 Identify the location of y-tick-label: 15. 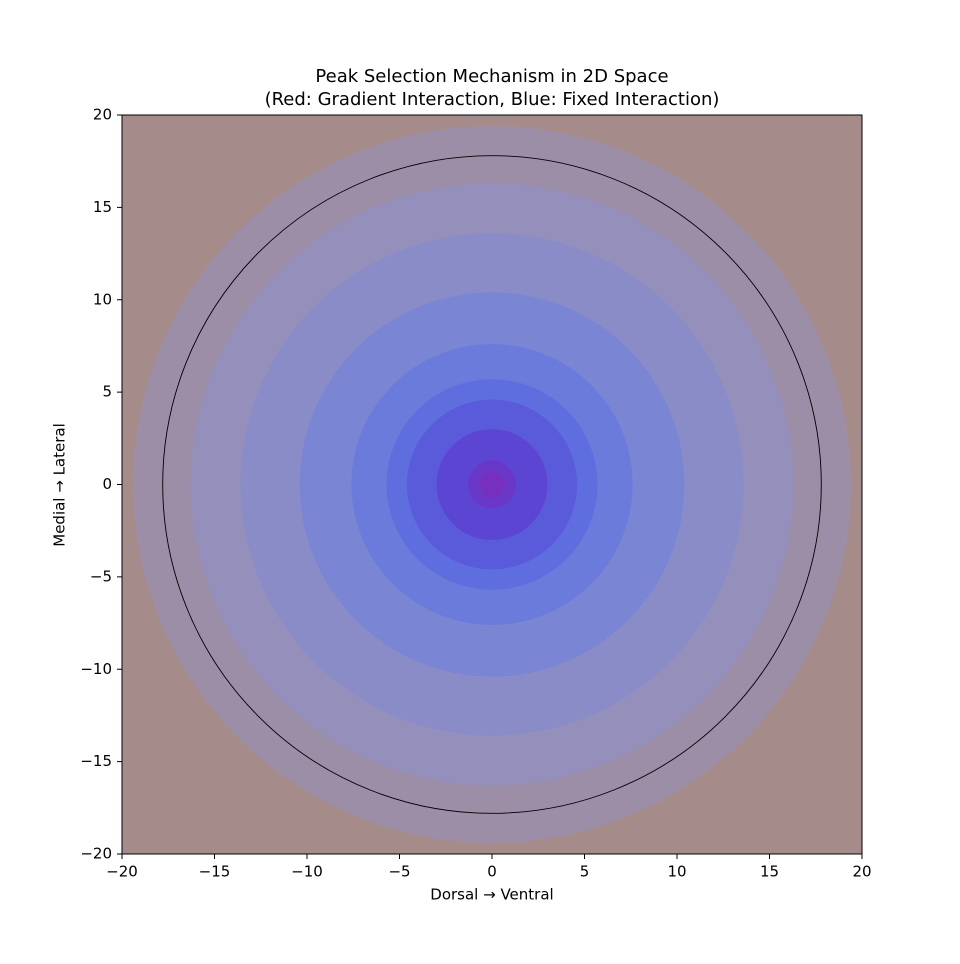
(102, 207).